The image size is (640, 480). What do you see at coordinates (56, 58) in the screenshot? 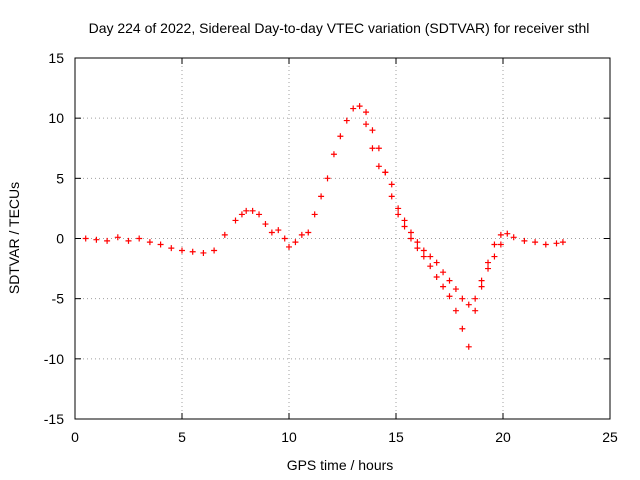
I see `y-tick-label: 15` at bounding box center [56, 58].